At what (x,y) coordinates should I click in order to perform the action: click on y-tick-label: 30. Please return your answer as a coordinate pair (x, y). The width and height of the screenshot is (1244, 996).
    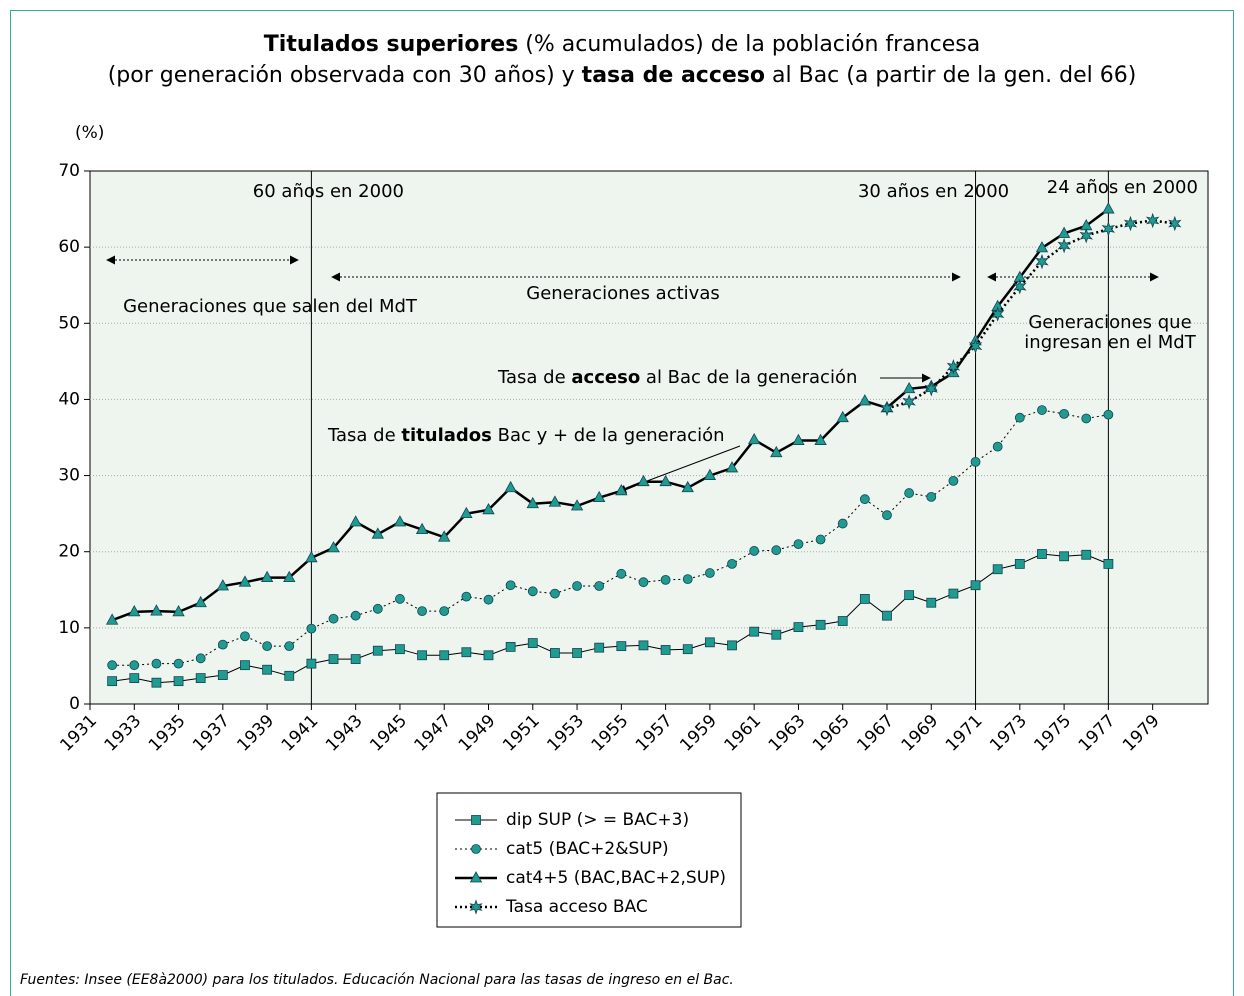
    Looking at the image, I should click on (69, 476).